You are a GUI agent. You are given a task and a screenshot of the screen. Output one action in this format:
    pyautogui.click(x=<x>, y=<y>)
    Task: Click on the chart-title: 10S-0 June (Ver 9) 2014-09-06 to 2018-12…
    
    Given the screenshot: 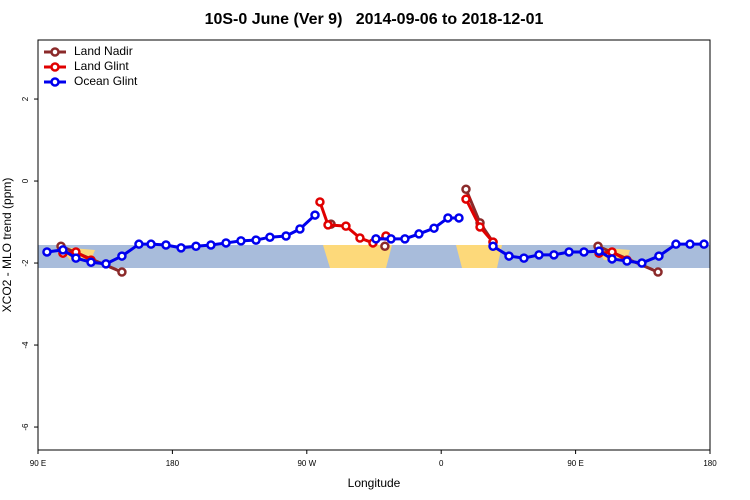 What is the action you would take?
    pyautogui.click(x=374, y=19)
    